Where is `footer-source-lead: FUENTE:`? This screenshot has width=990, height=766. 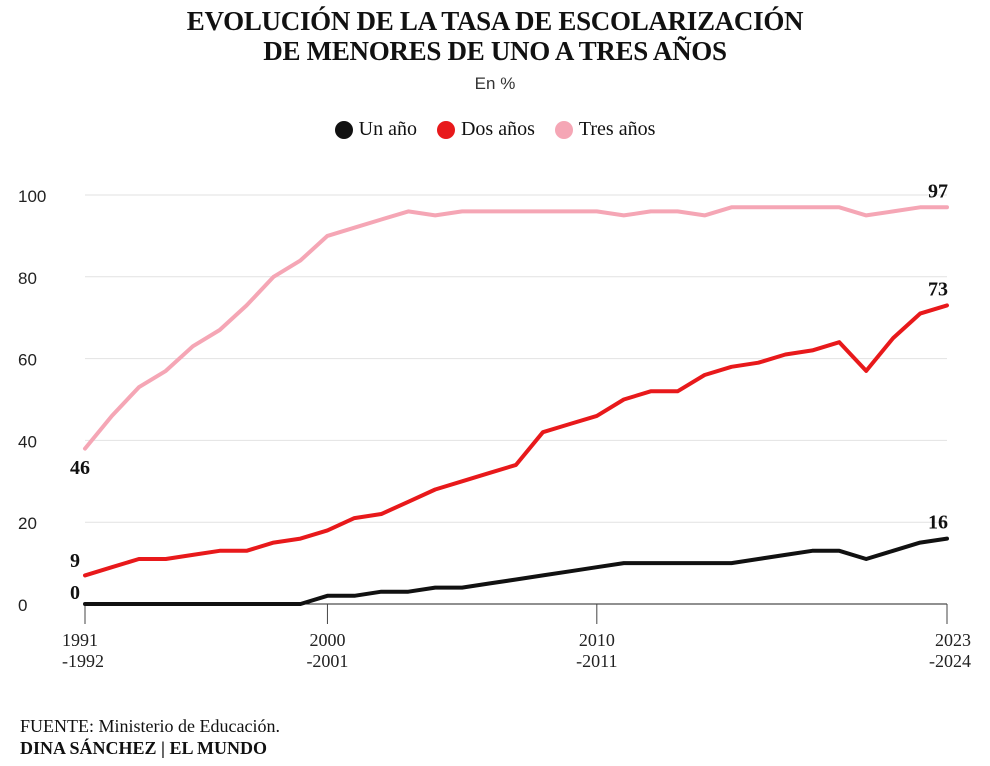 footer-source-lead: FUENTE: is located at coordinates (57, 726).